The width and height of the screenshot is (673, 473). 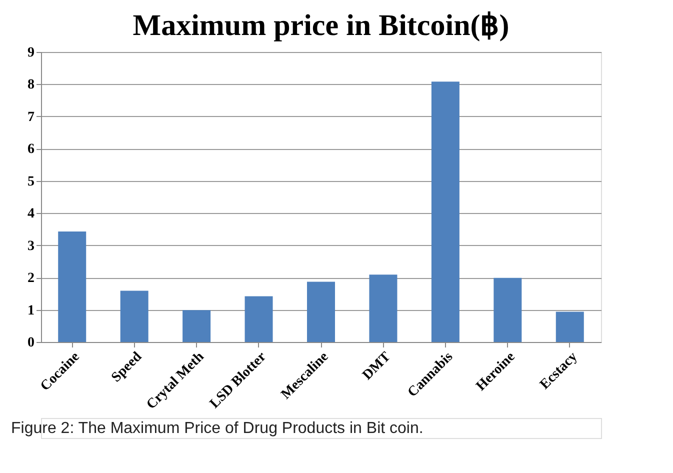 What do you see at coordinates (31, 214) in the screenshot?
I see `y-tick-label: 4` at bounding box center [31, 214].